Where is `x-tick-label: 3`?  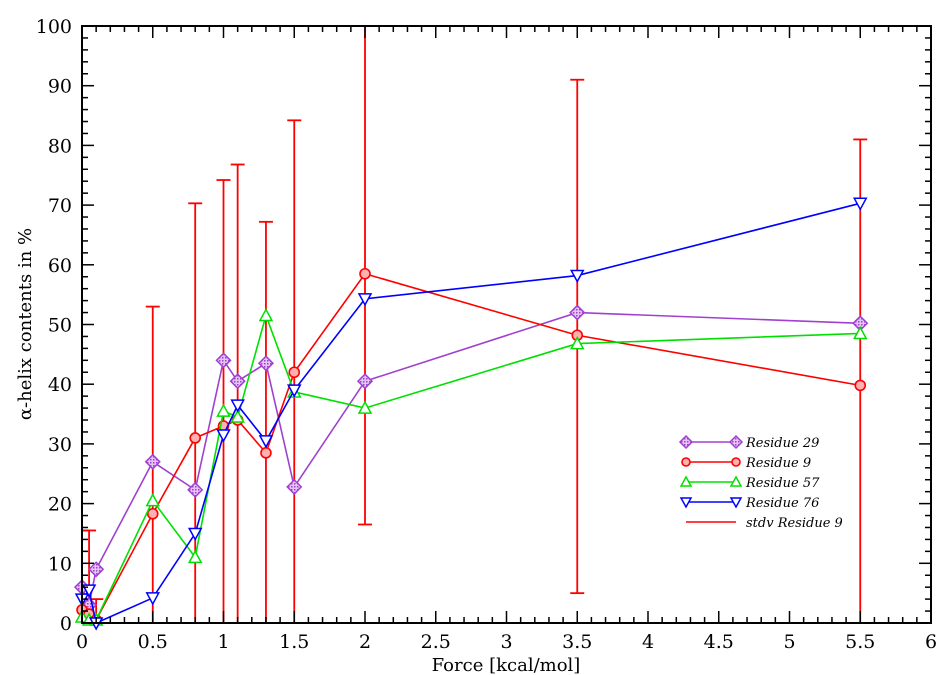 x-tick-label: 3 is located at coordinates (506, 642).